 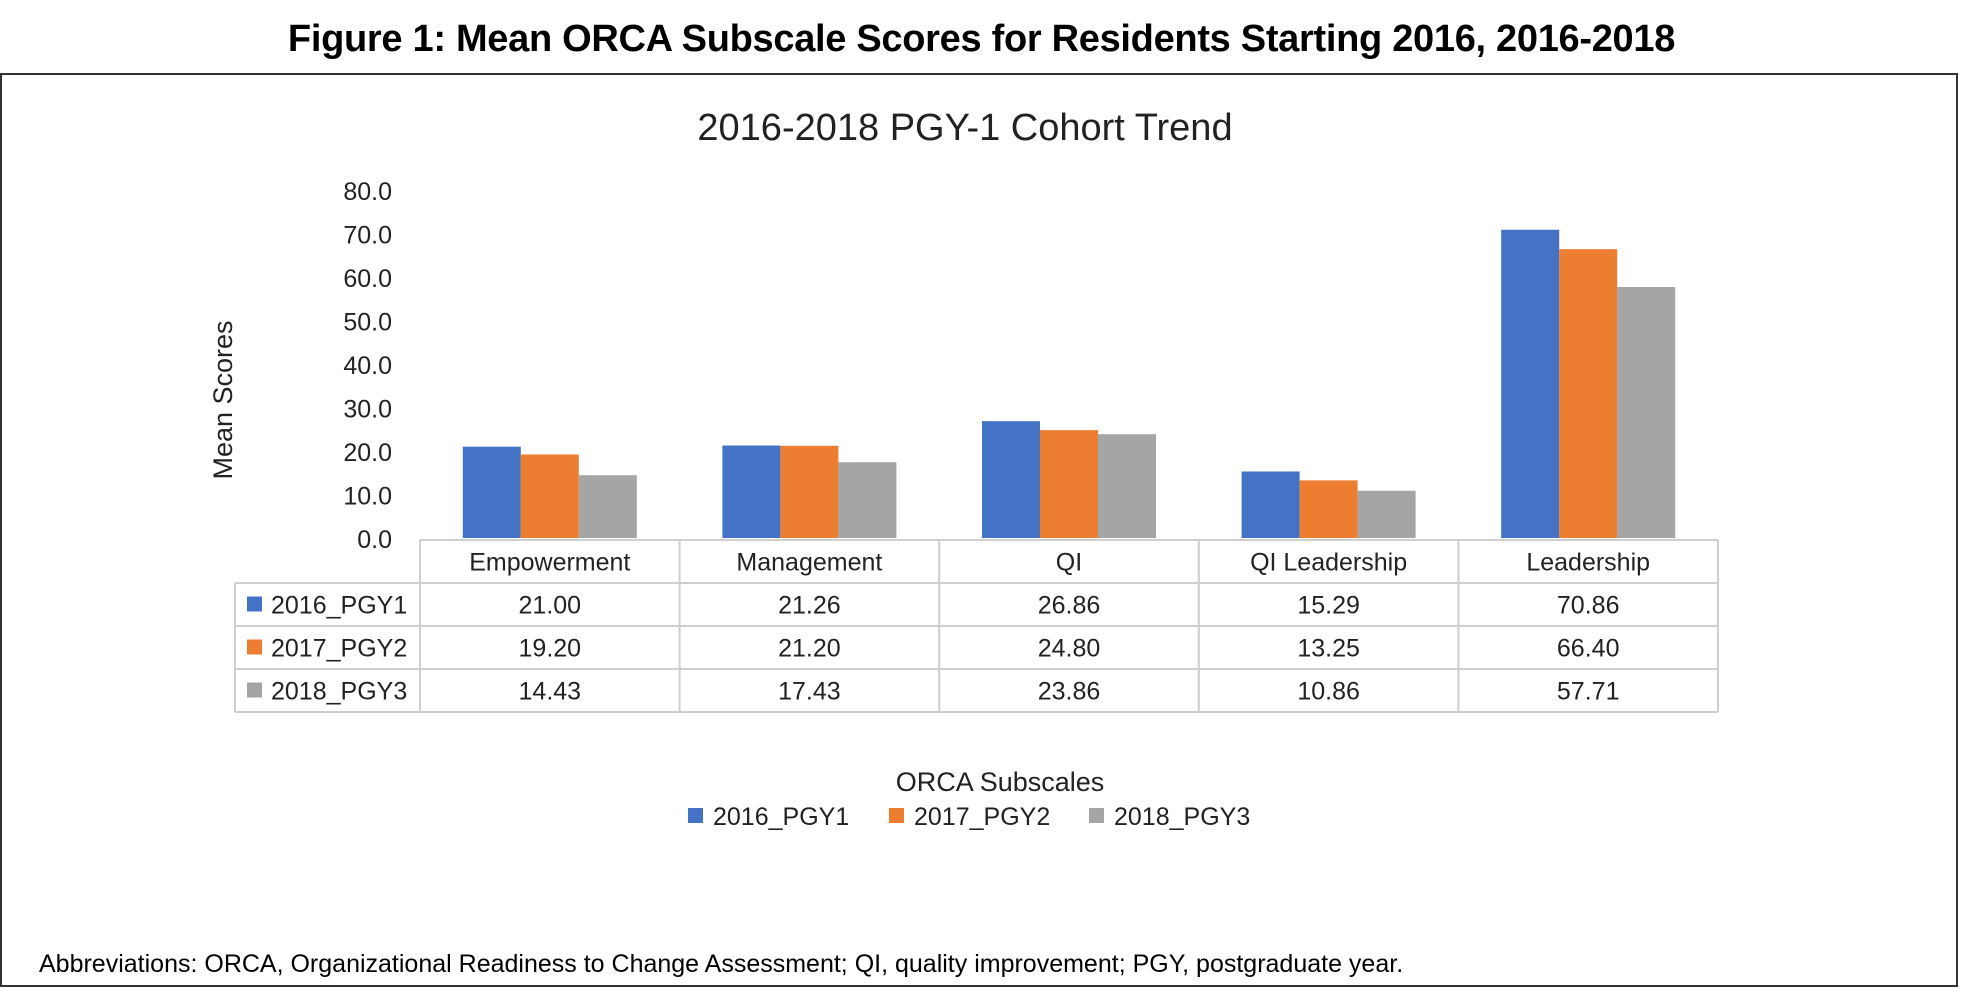 I want to click on data-value-label: 57.71, so click(x=1588, y=692).